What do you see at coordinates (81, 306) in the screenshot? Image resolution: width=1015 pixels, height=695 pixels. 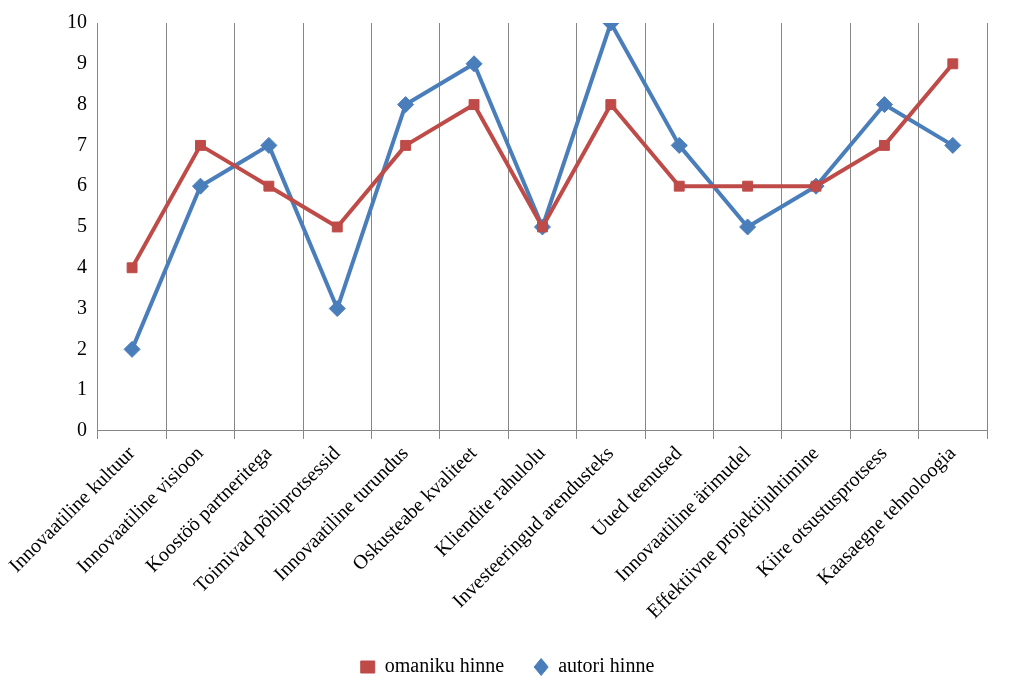 I see `y-tick-label: 3` at bounding box center [81, 306].